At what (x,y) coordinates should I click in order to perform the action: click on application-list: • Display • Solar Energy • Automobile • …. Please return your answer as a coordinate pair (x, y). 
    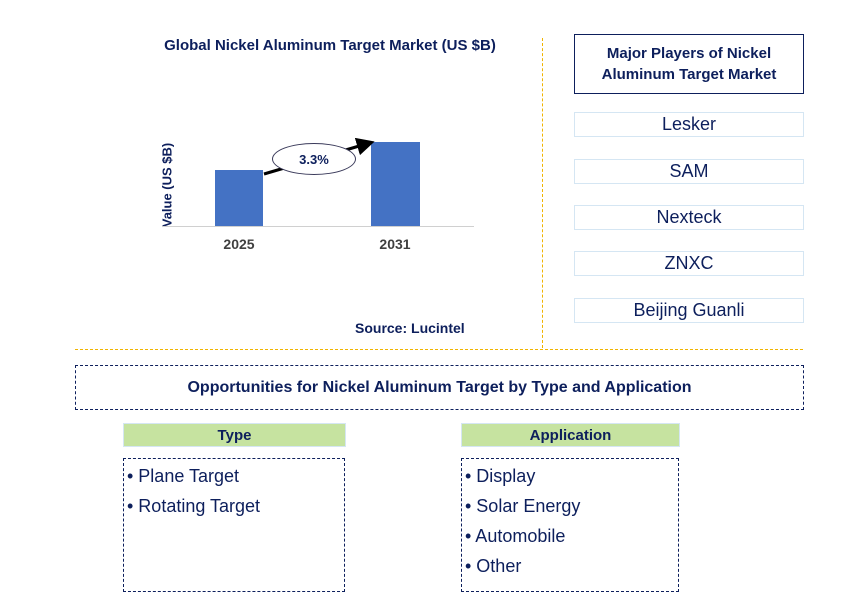
    Looking at the image, I should click on (570, 525).